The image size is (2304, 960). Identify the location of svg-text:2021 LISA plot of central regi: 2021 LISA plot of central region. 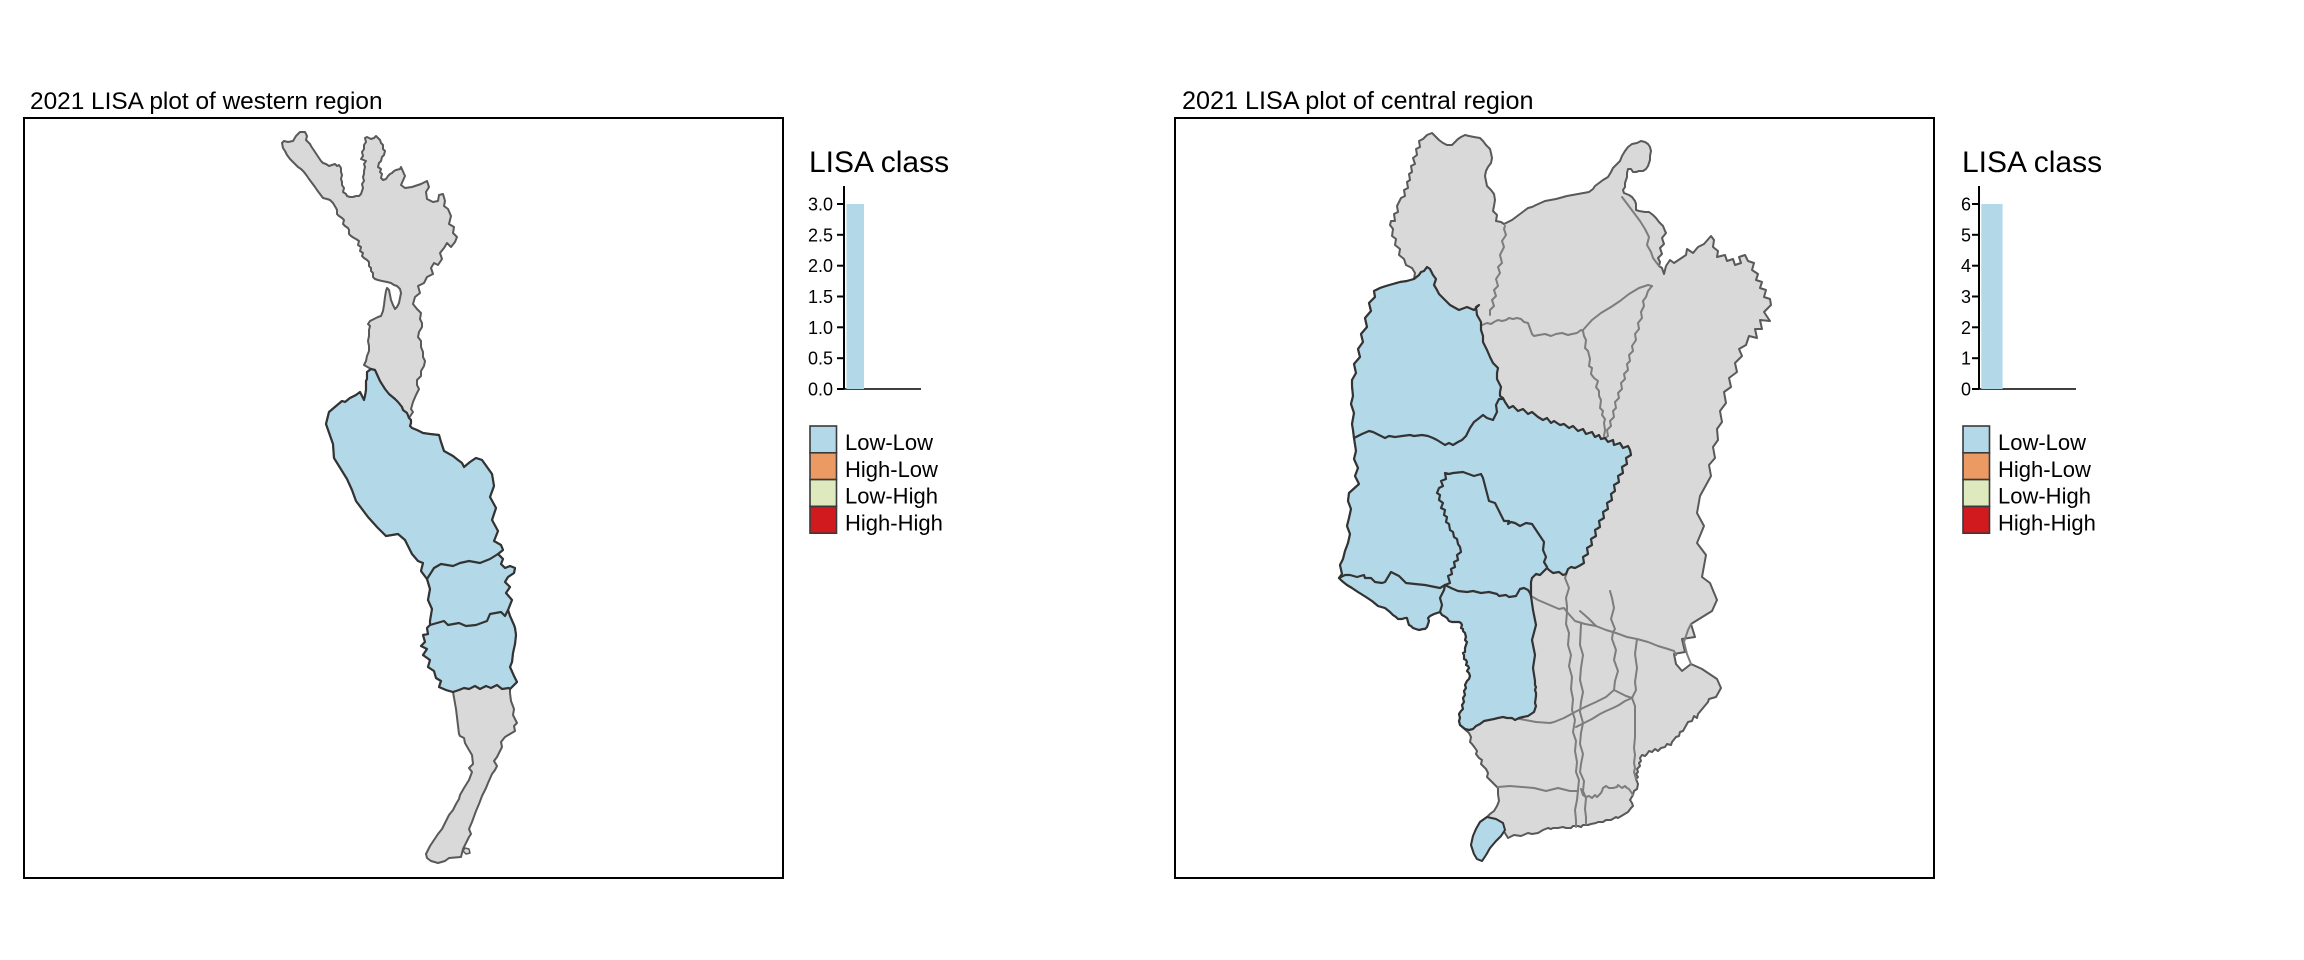
(1357, 101).